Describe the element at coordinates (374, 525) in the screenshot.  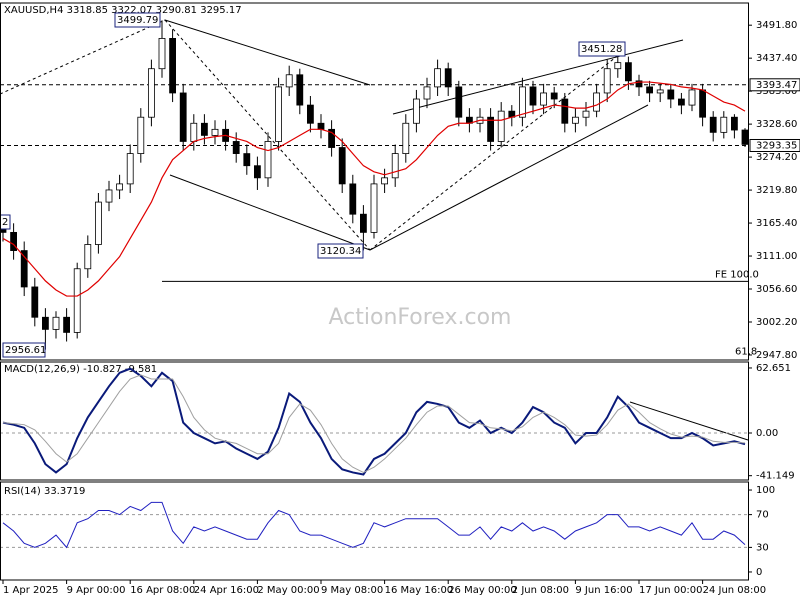
I see `indicator-line` at that location.